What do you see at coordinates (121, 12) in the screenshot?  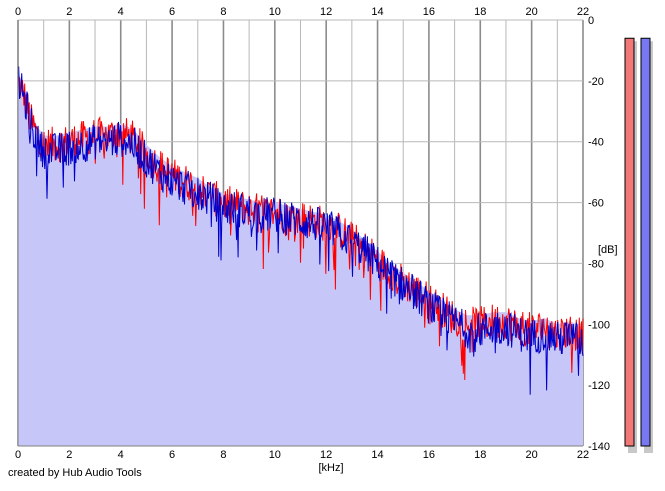 I see `x-tick-label-top: 4` at bounding box center [121, 12].